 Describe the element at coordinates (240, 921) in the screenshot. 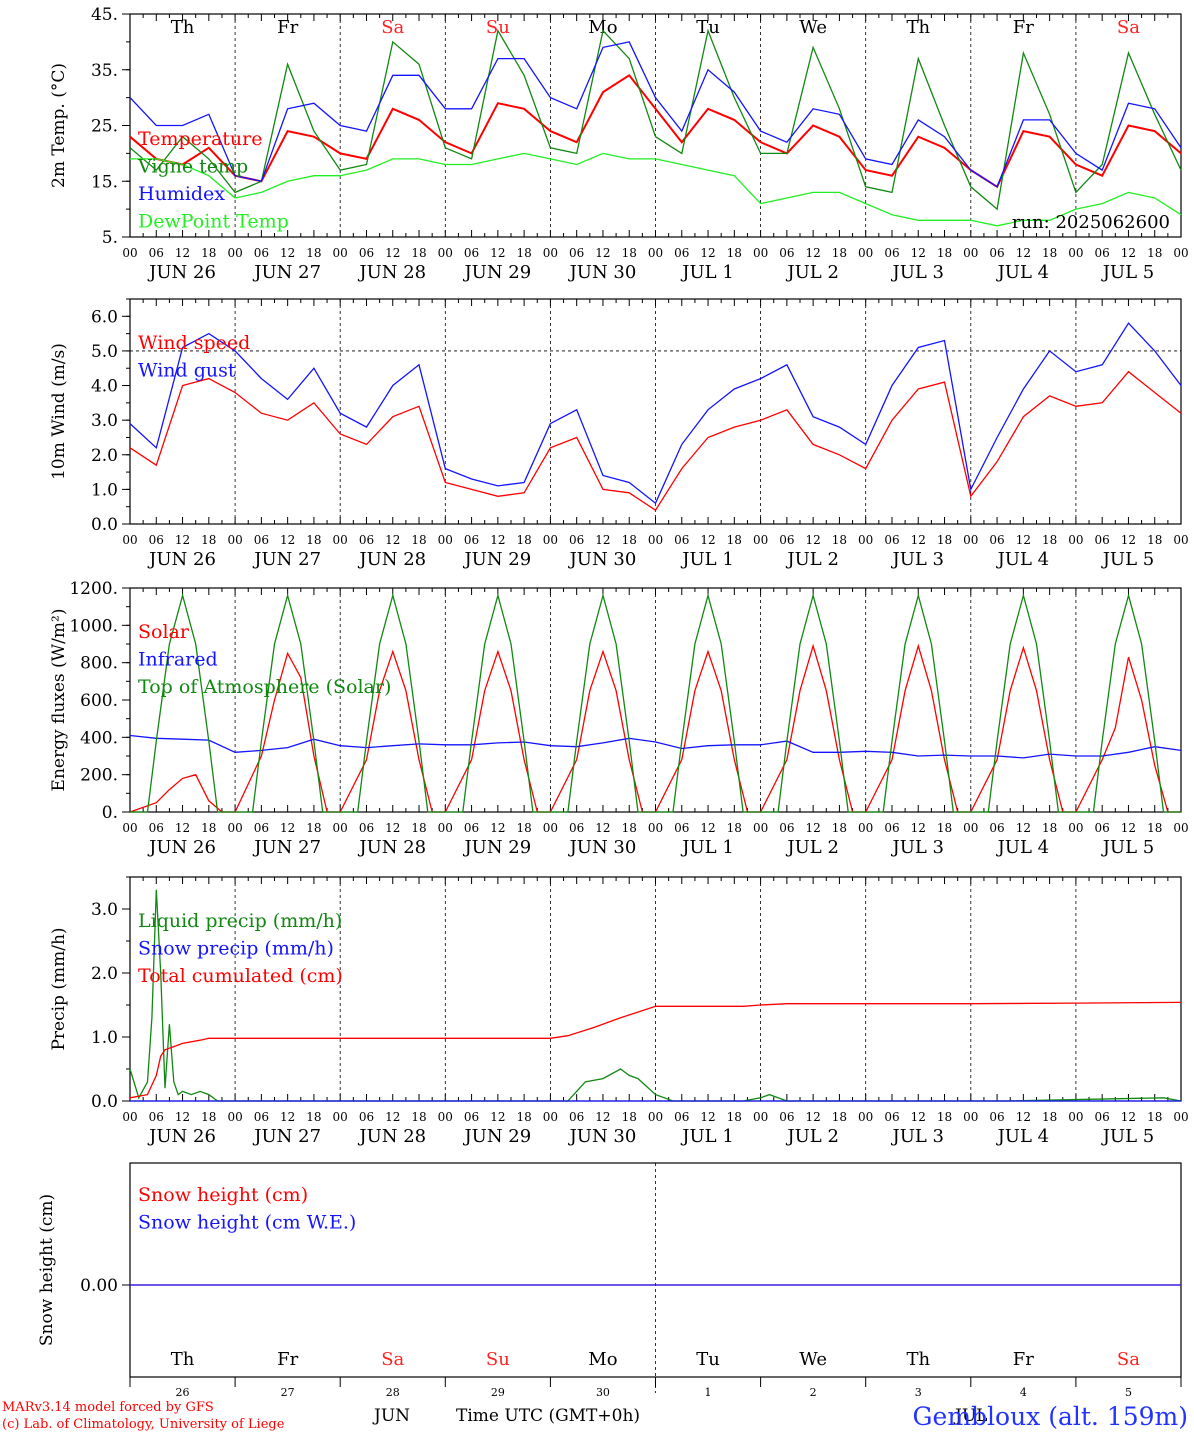

I see `legend-entry: Liquid precip (mm/h)` at that location.